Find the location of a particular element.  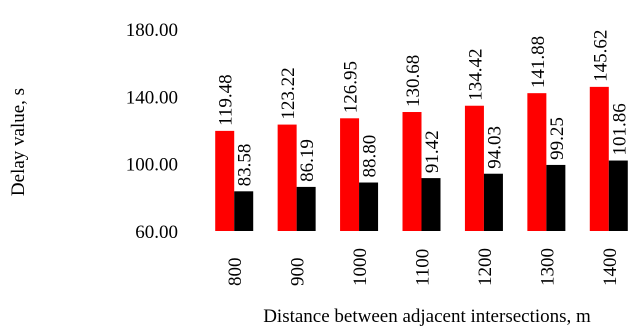

data-label: 91.42 is located at coordinates (432, 151).